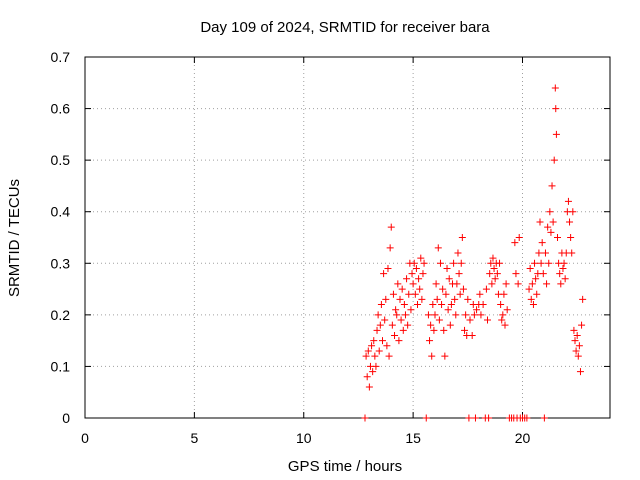 Image resolution: width=640 pixels, height=480 pixels. What do you see at coordinates (61, 366) in the screenshot?
I see `y-tick-label: 0.1` at bounding box center [61, 366].